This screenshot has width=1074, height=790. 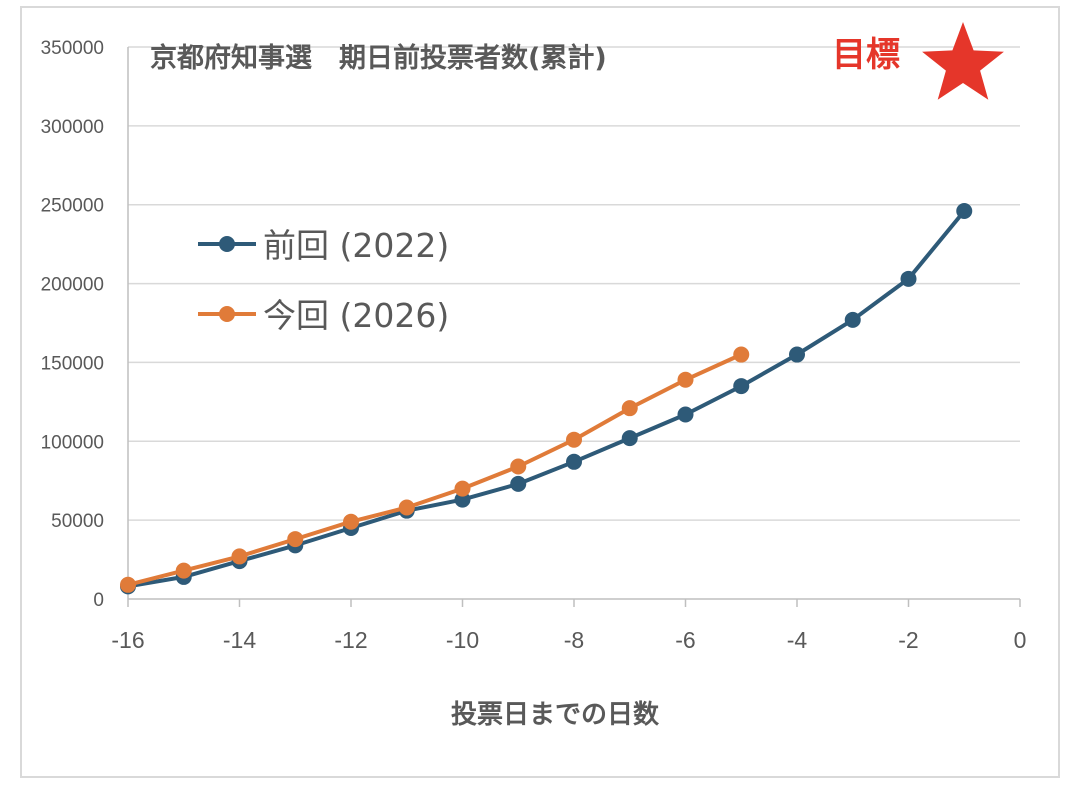 What do you see at coordinates (72, 285) in the screenshot?
I see `y-tick-label: 200000` at bounding box center [72, 285].